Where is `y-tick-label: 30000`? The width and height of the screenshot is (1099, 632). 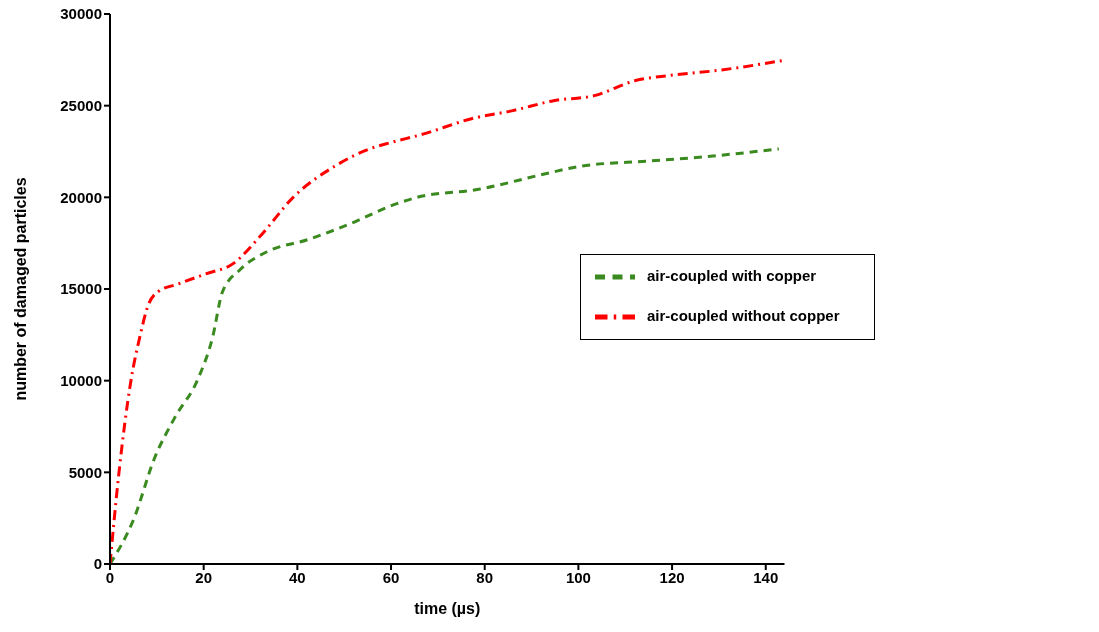
y-tick-label: 30000 is located at coordinates (81, 14).